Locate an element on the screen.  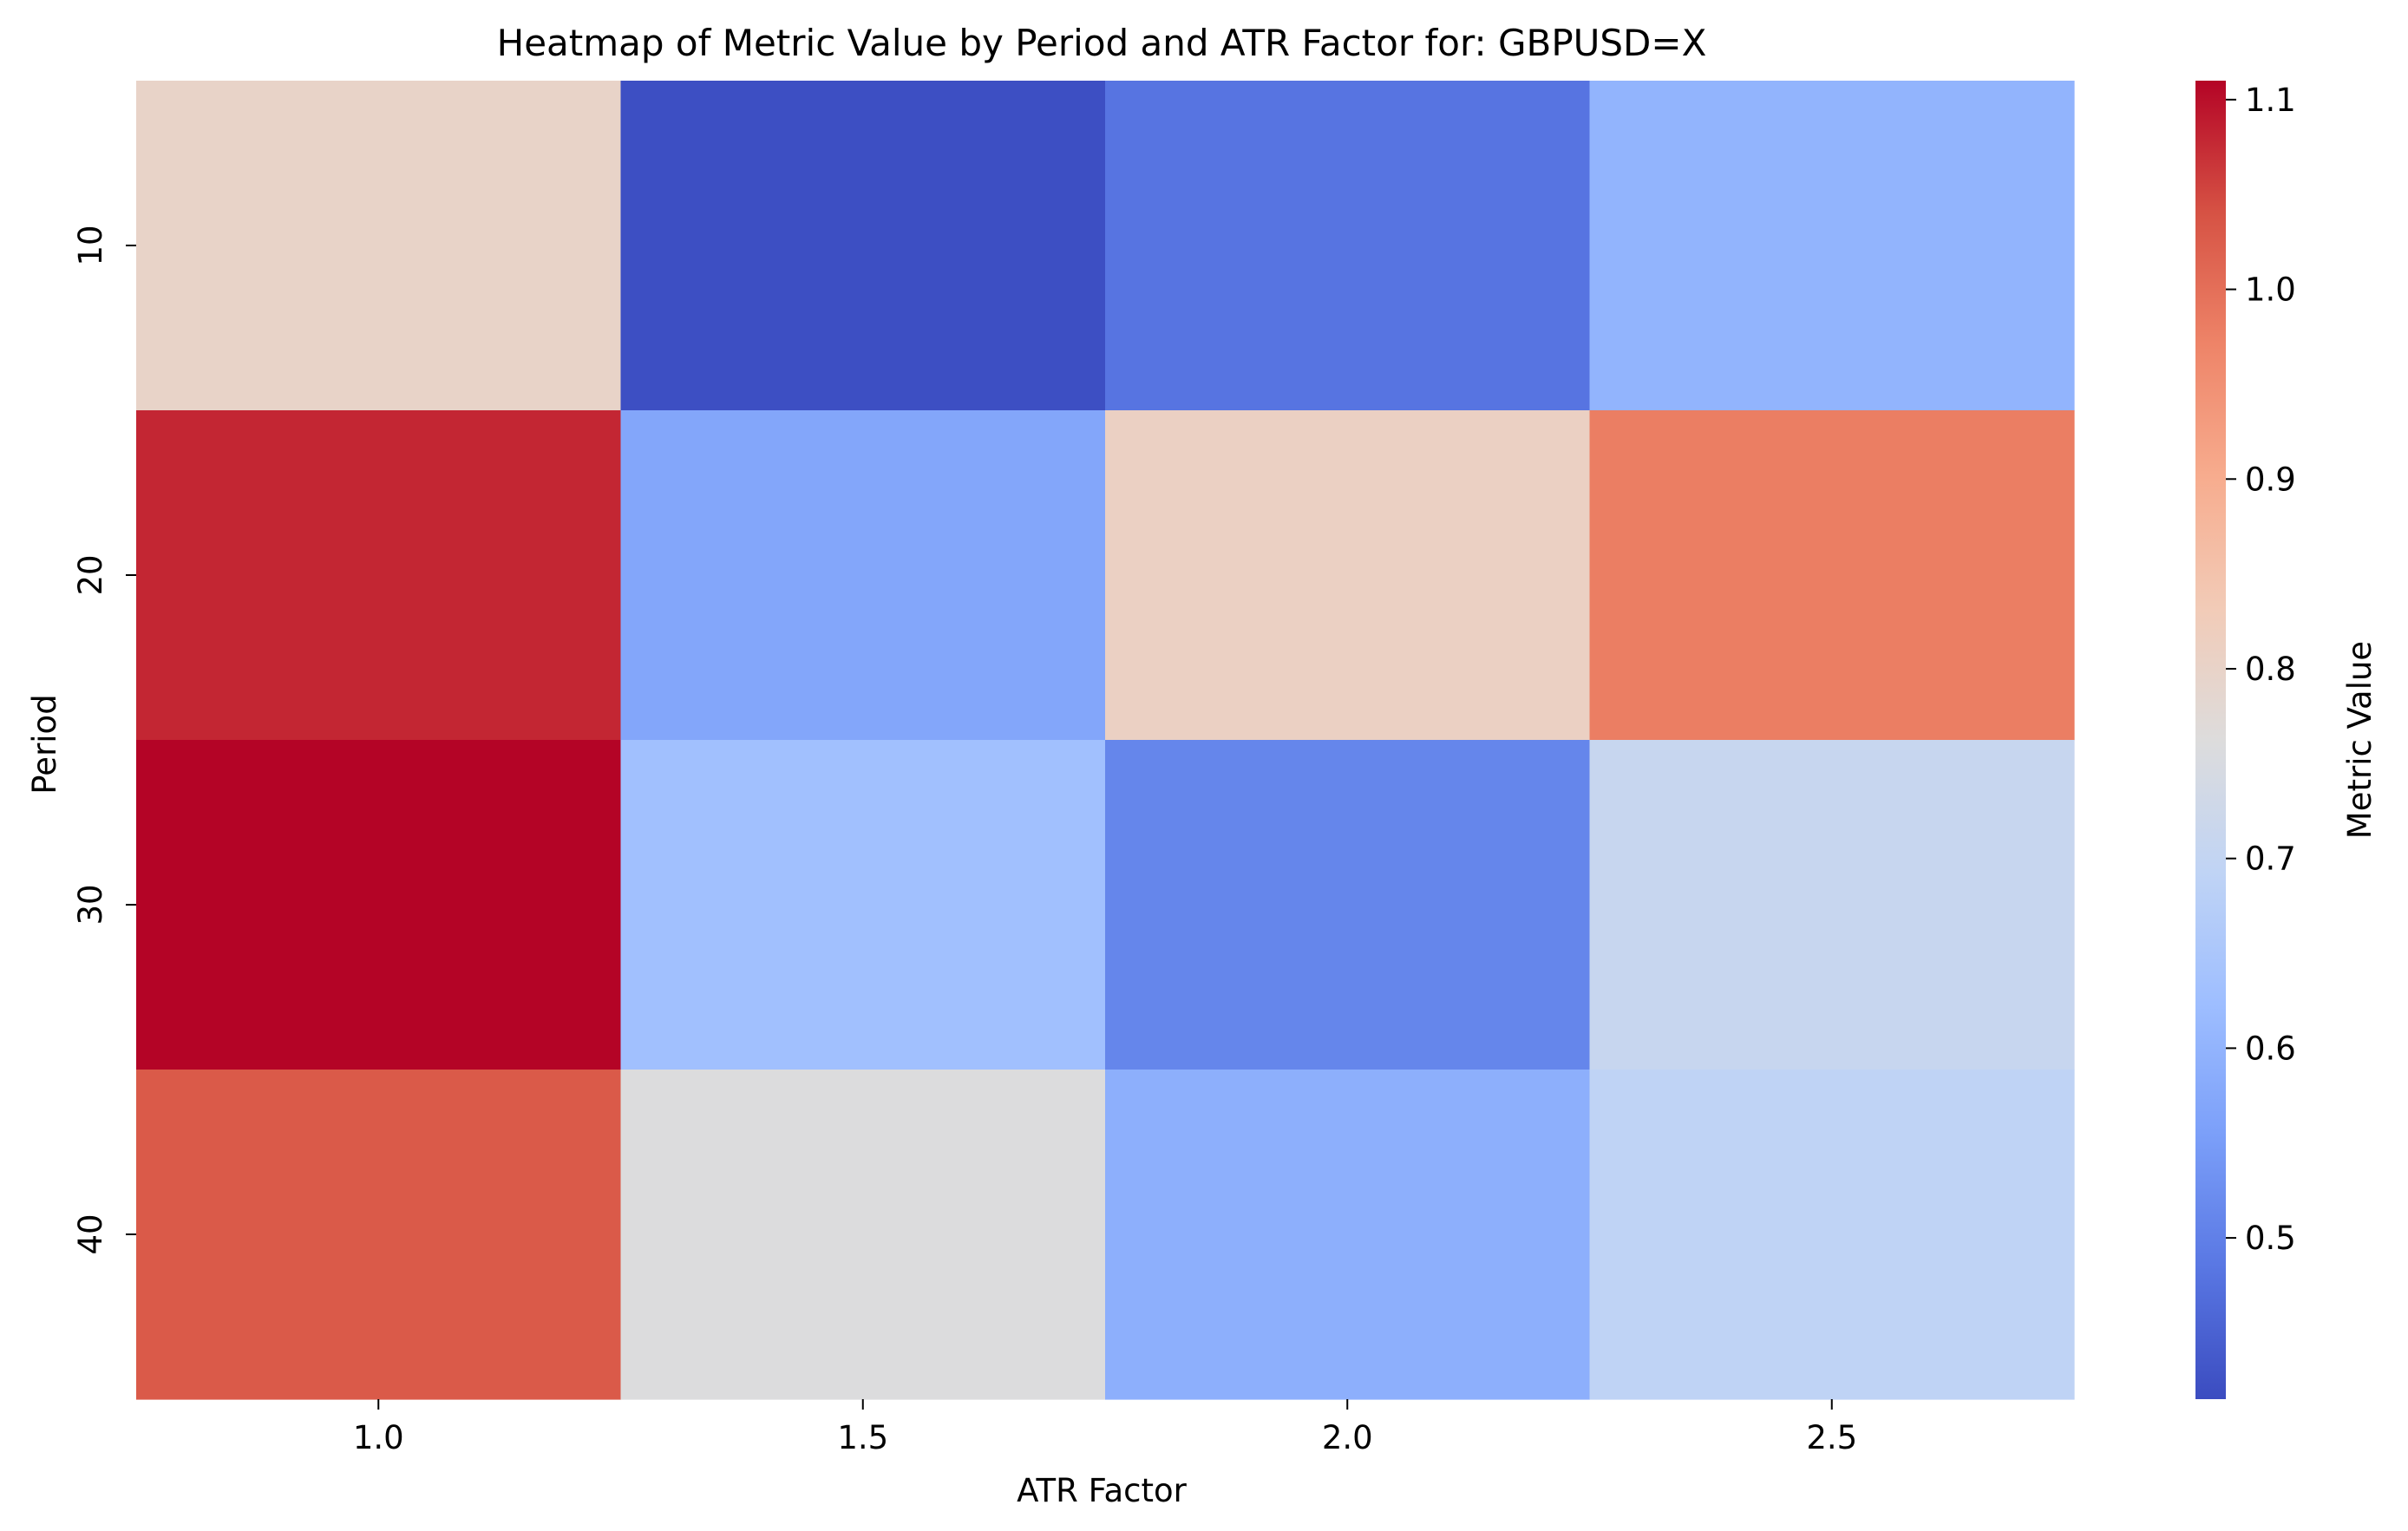
colorbar-tick-label: 1.0 is located at coordinates (2270, 290).